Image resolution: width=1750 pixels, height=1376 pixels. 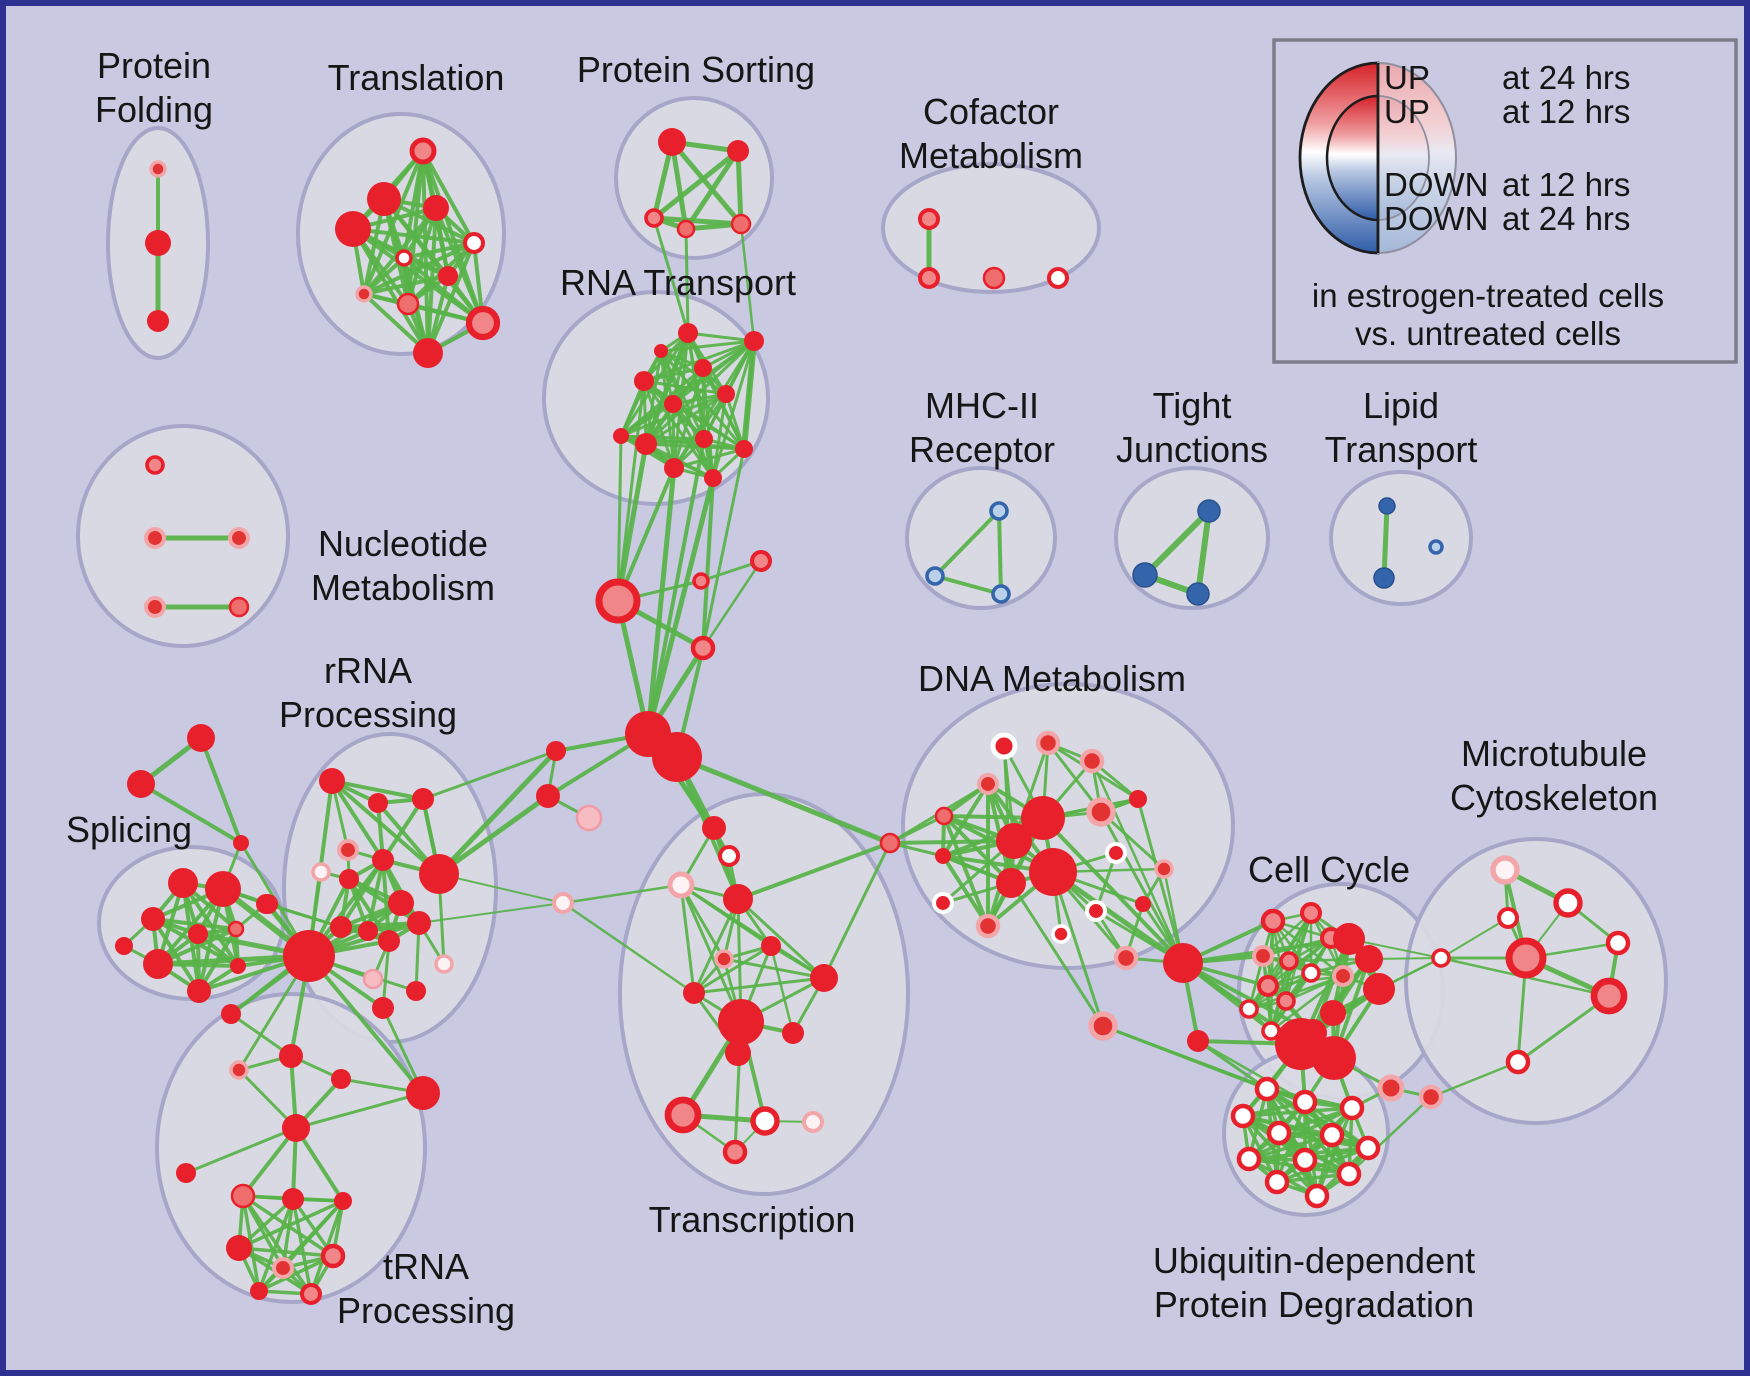 I want to click on gene-node-c4, so click(x=1058, y=278).